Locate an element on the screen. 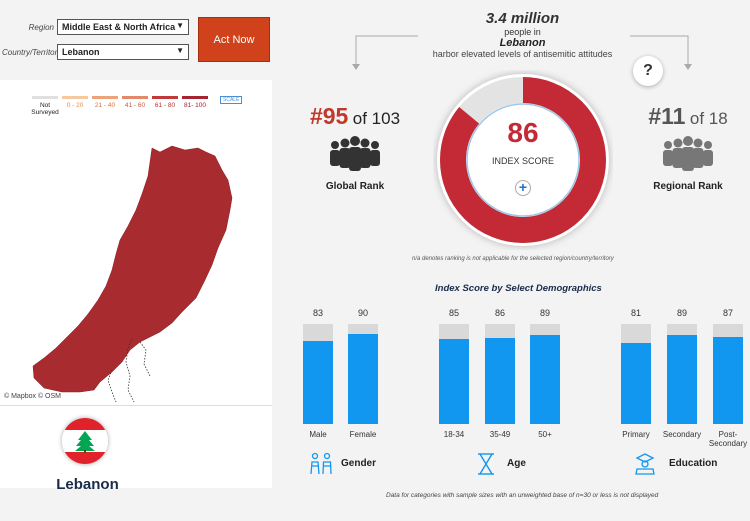  country-label: Country/Territory is located at coordinates (32, 52).